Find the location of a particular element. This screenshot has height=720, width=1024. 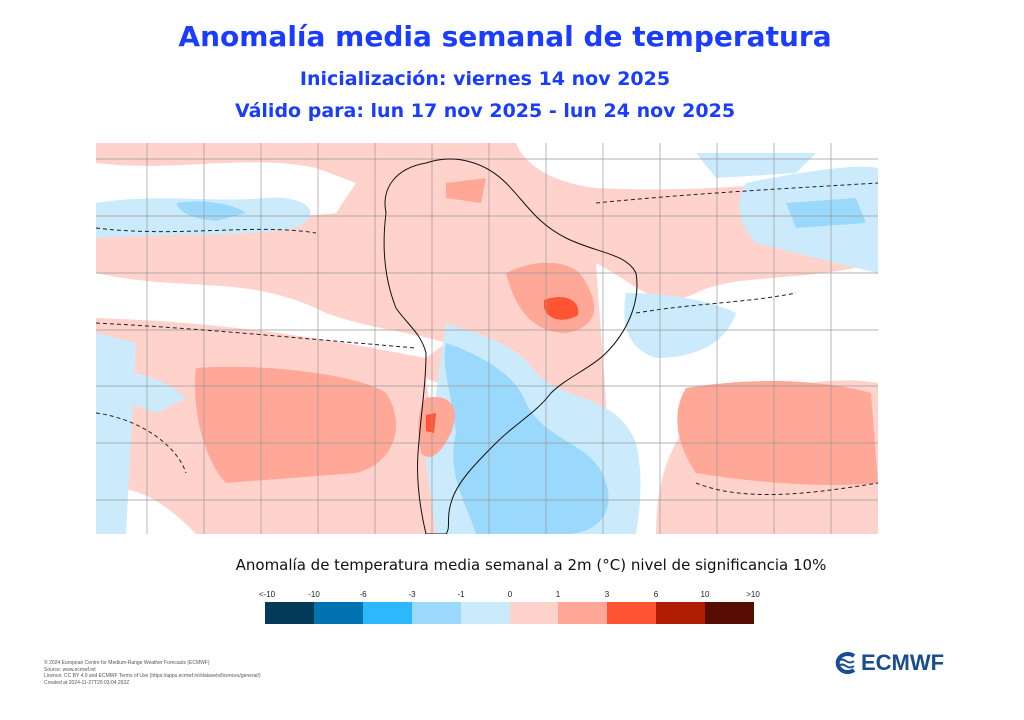

ecmwf-logo-icon is located at coordinates (845, 663).